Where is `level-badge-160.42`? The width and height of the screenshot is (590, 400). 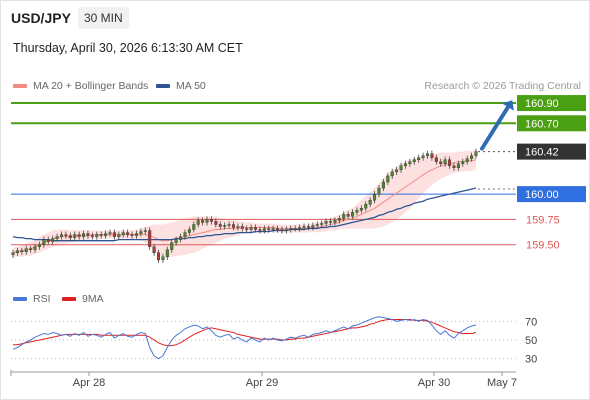
level-badge-160.42 is located at coordinates (551, 151).